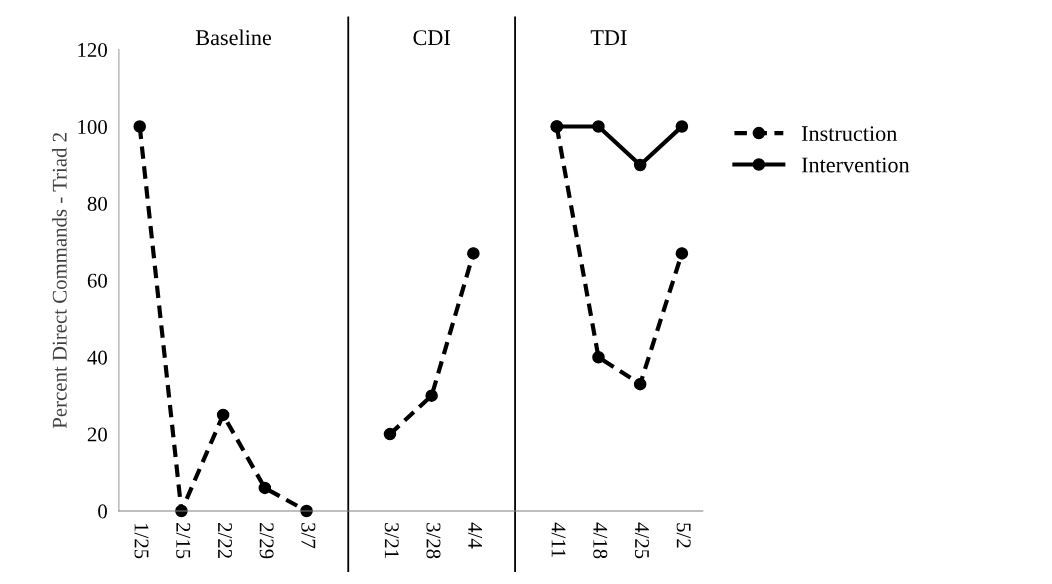 The image size is (1052, 584). What do you see at coordinates (432, 38) in the screenshot?
I see `text: CDI` at bounding box center [432, 38].